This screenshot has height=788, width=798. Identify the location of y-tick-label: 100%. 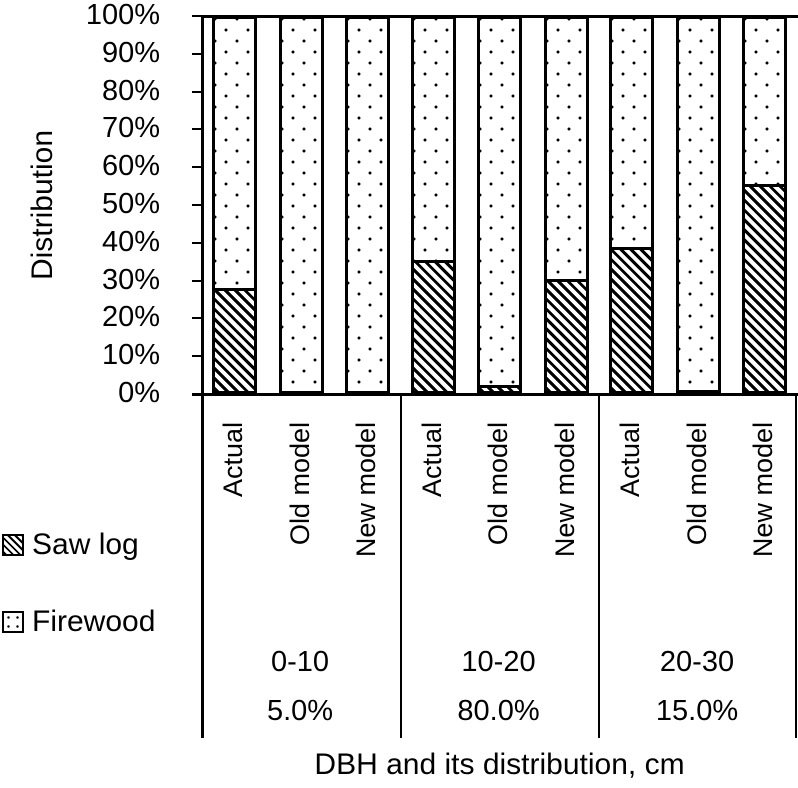
(122, 15).